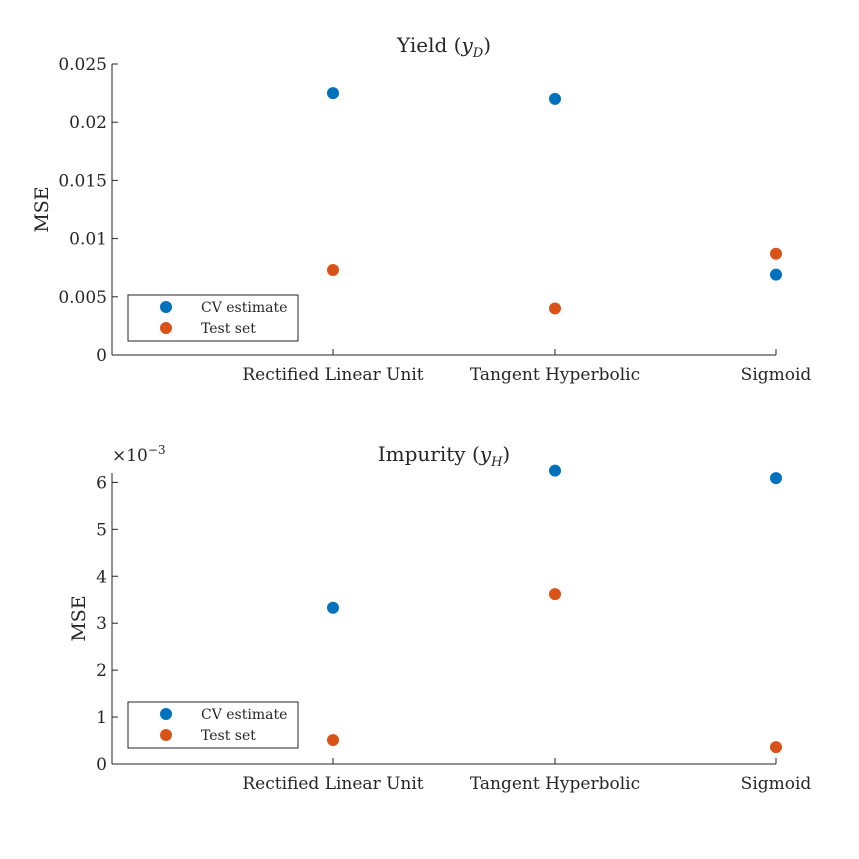 The image size is (859, 859). What do you see at coordinates (82, 65) in the screenshot?
I see `y-tick-label: 0.025` at bounding box center [82, 65].